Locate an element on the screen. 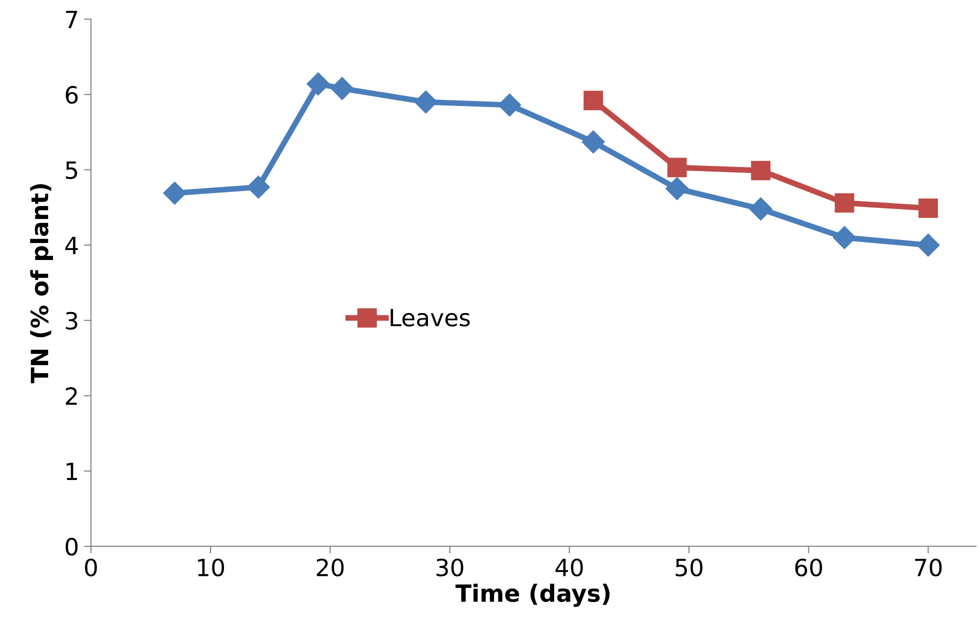 Image resolution: width=978 pixels, height=639 pixels. y-axis-title: TN (% of plant) is located at coordinates (42, 284).